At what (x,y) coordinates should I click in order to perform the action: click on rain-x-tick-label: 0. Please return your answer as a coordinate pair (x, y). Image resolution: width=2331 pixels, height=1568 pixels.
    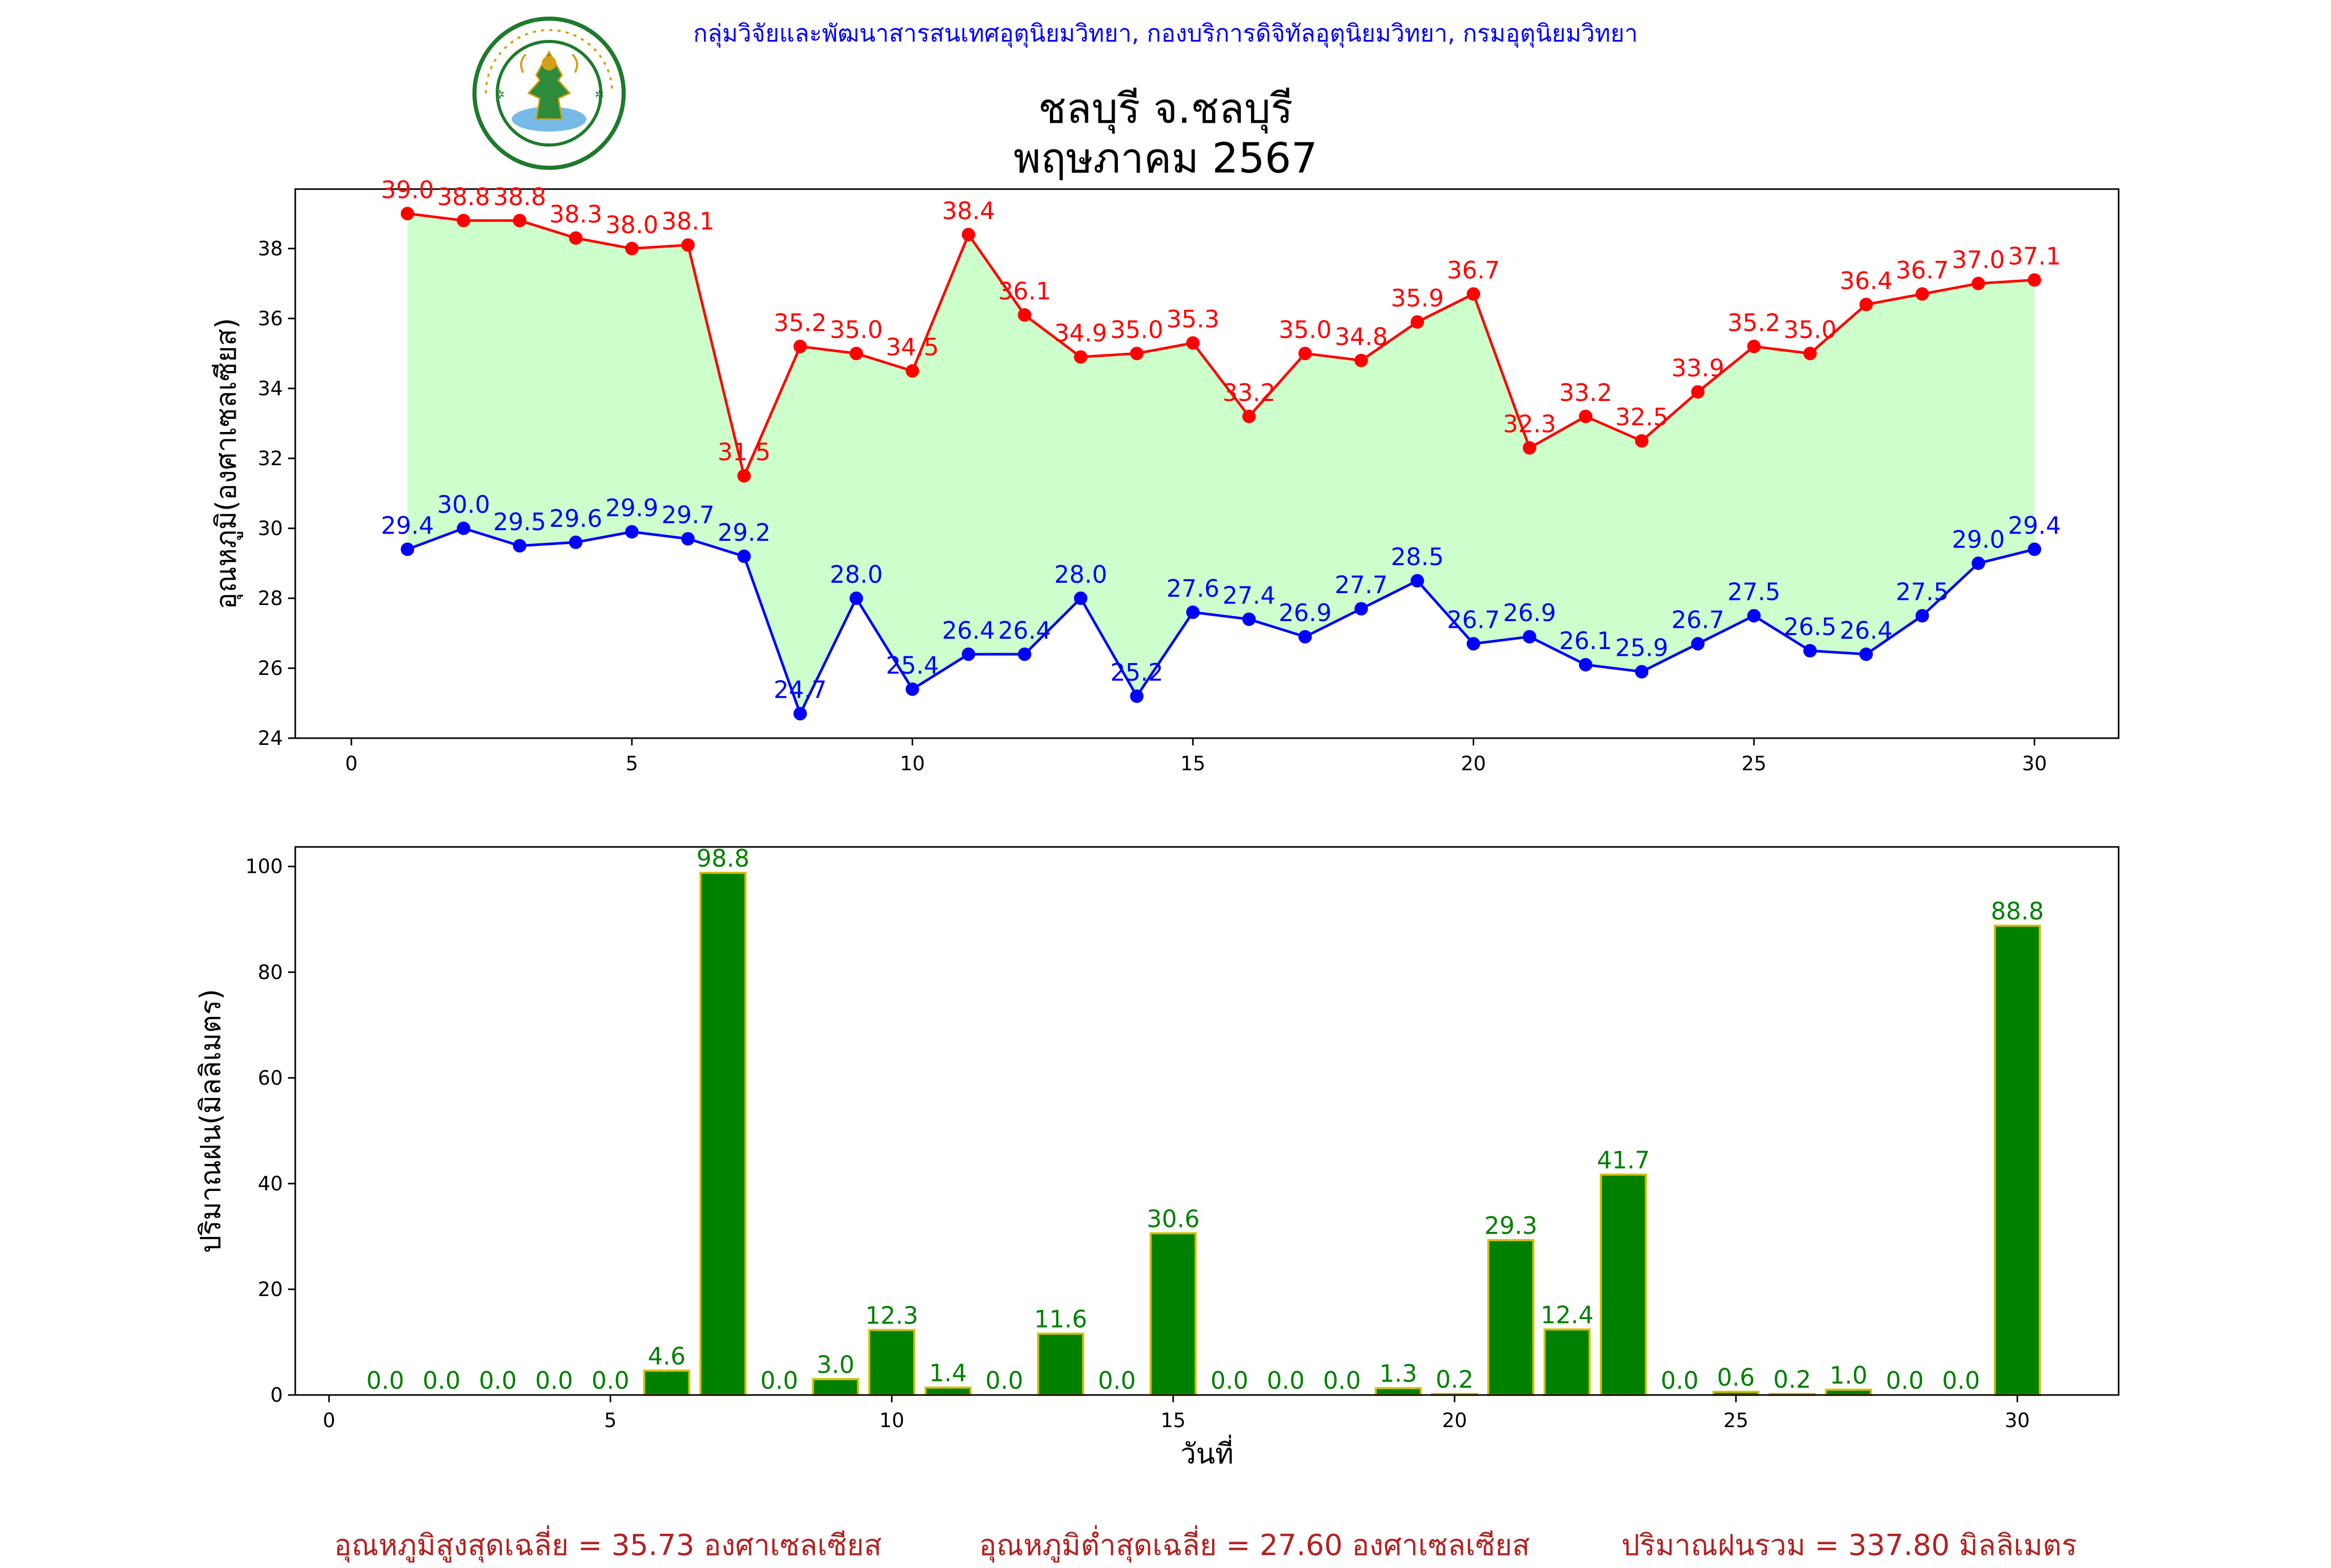
    Looking at the image, I should click on (329, 1420).